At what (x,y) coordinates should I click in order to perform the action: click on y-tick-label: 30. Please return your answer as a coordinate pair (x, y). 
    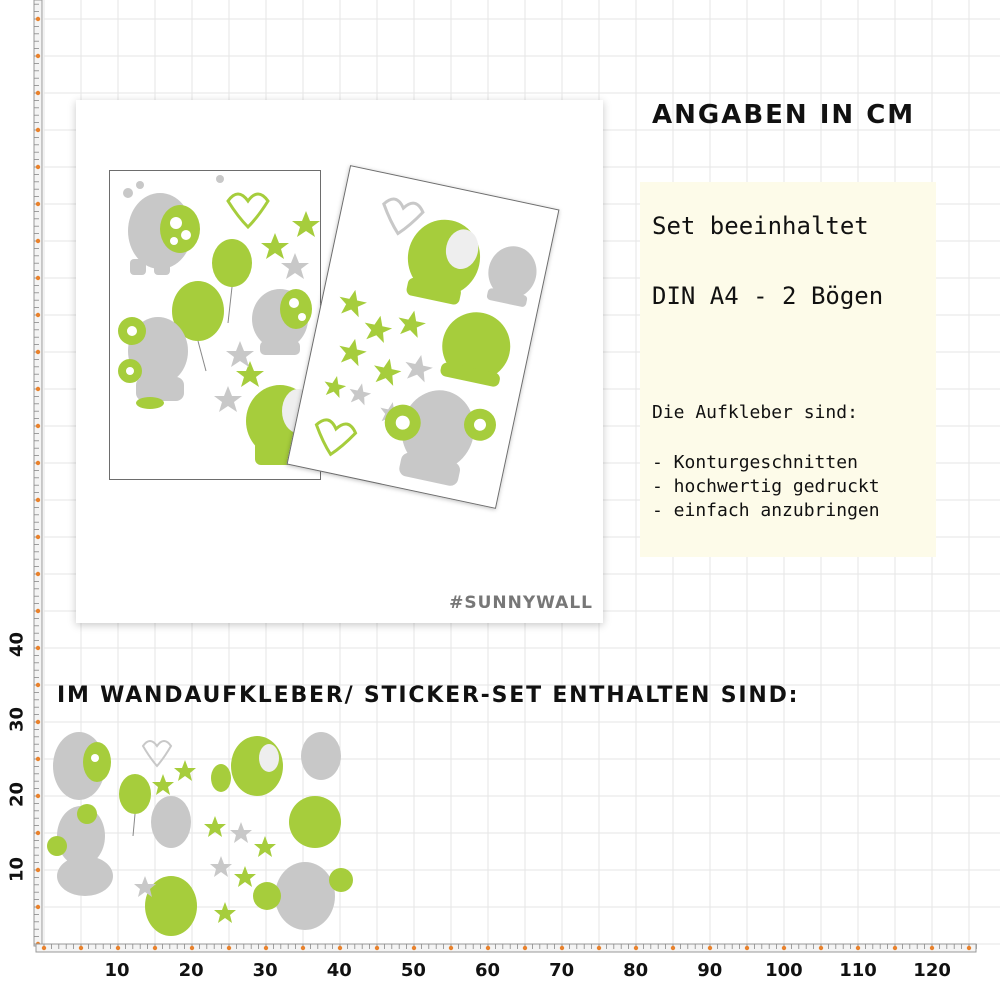
    Looking at the image, I should click on (17, 719).